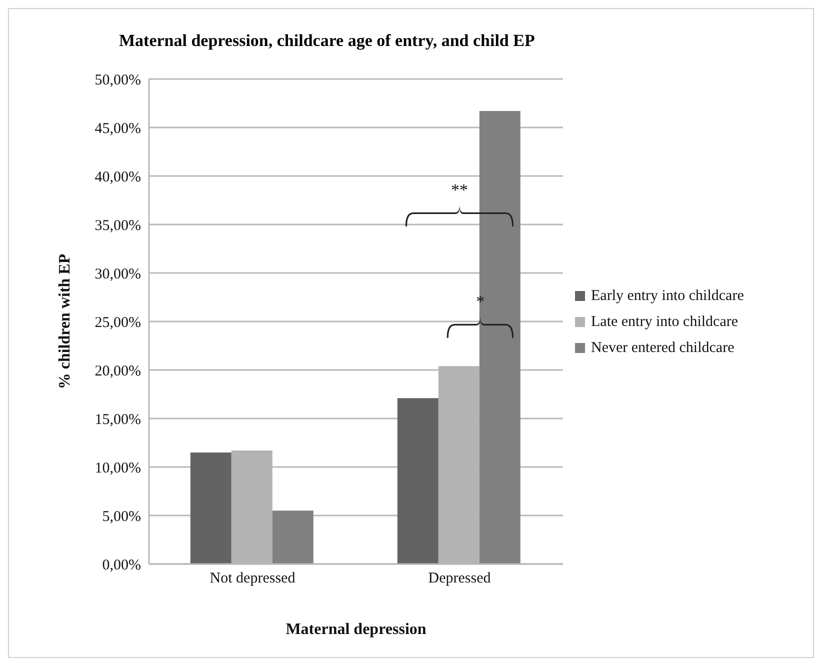  What do you see at coordinates (117, 80) in the screenshot?
I see `y-tick-label: 50,00%` at bounding box center [117, 80].